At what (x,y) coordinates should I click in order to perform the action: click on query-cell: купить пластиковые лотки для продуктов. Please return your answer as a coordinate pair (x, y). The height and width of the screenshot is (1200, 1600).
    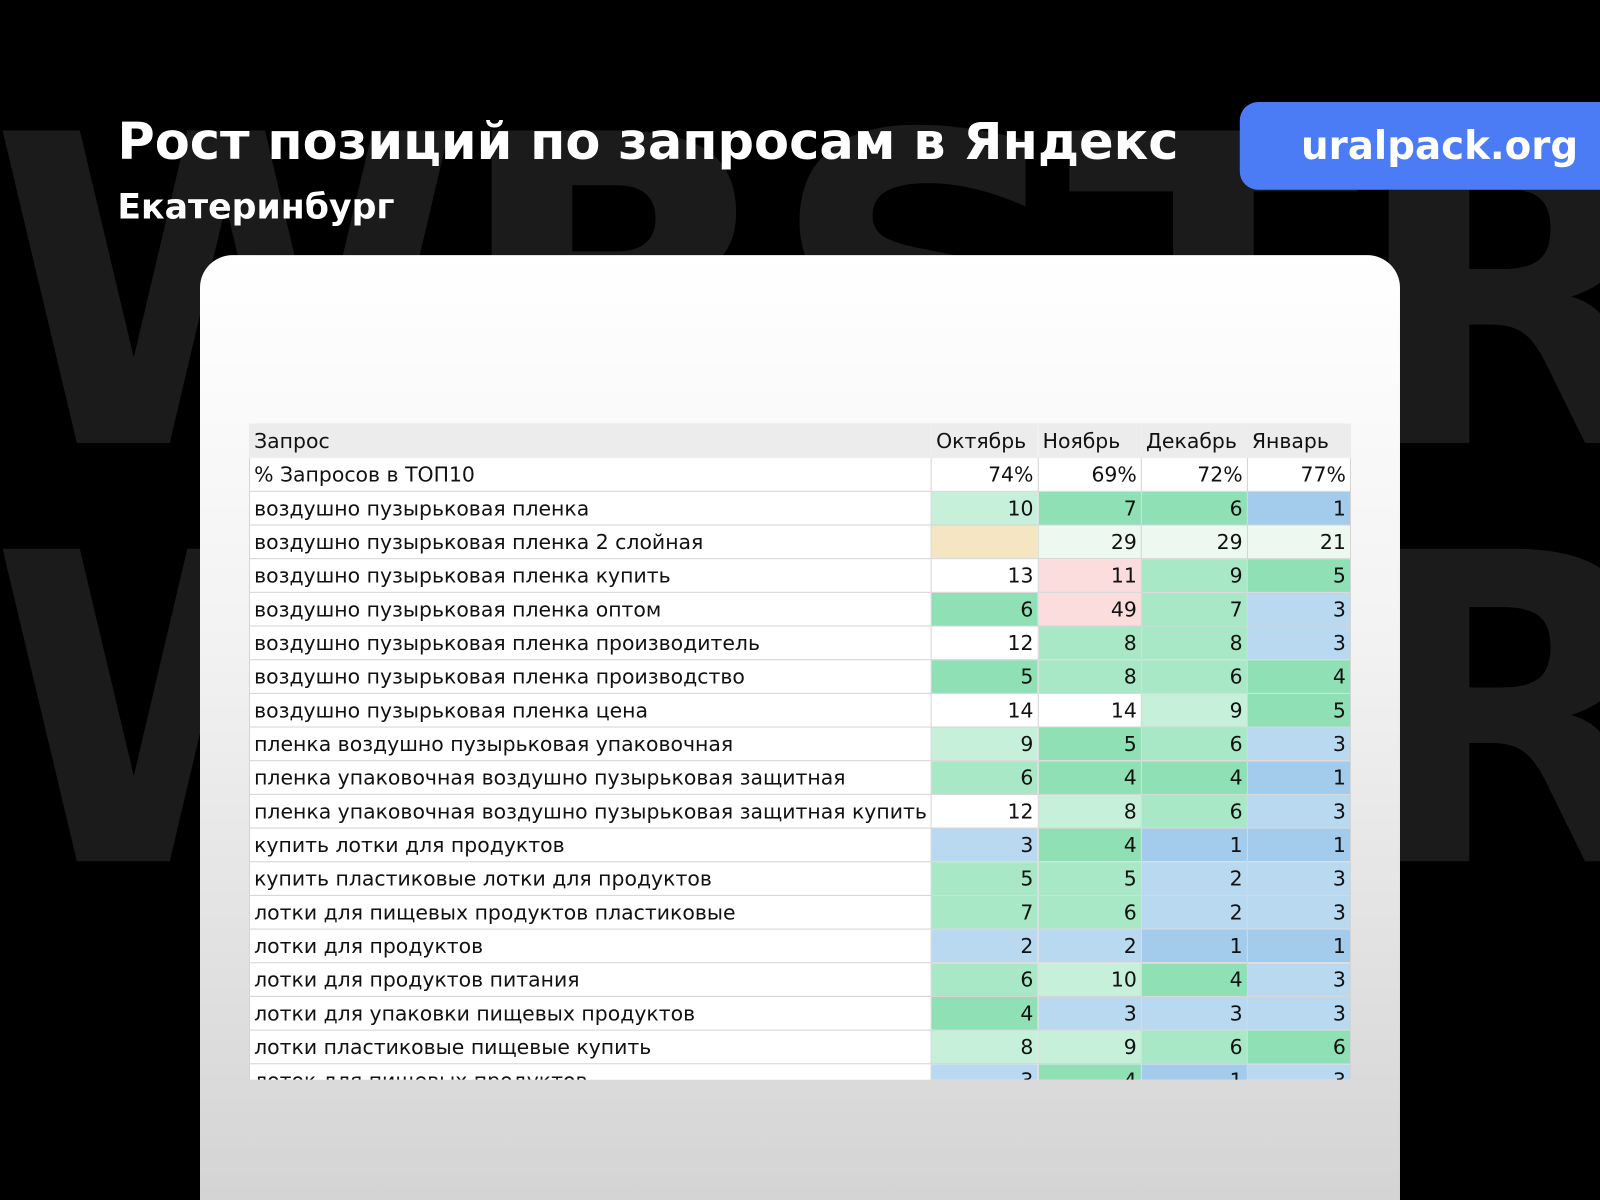
    Looking at the image, I should click on (590, 878).